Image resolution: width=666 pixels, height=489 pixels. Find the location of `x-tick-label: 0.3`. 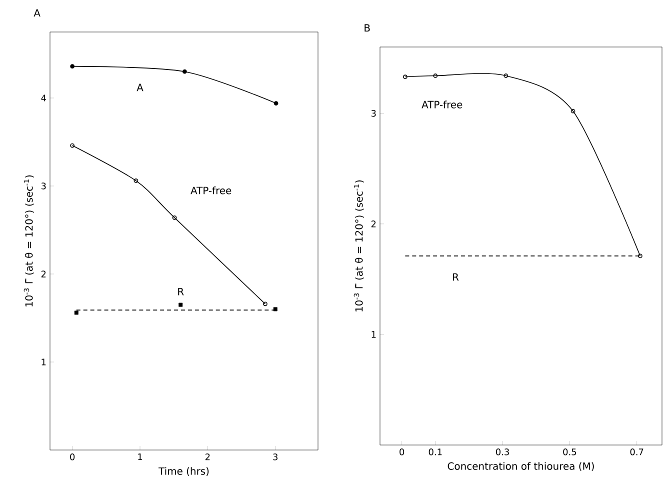

x-tick-label: 0.3 is located at coordinates (502, 452).